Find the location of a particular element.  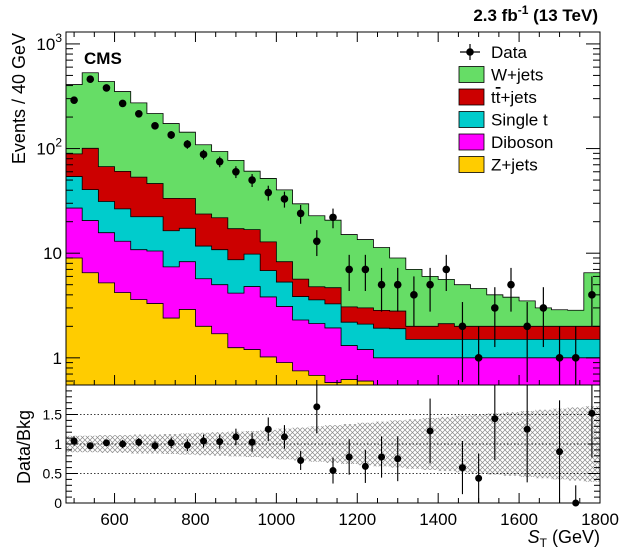

luminosity-value: 2.3 fb is located at coordinates (495, 15).